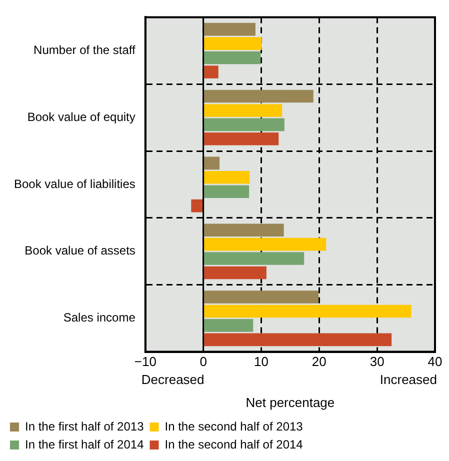 This screenshot has width=449, height=461. Describe the element at coordinates (377, 362) in the screenshot. I see `x-tick-label: 30` at that location.